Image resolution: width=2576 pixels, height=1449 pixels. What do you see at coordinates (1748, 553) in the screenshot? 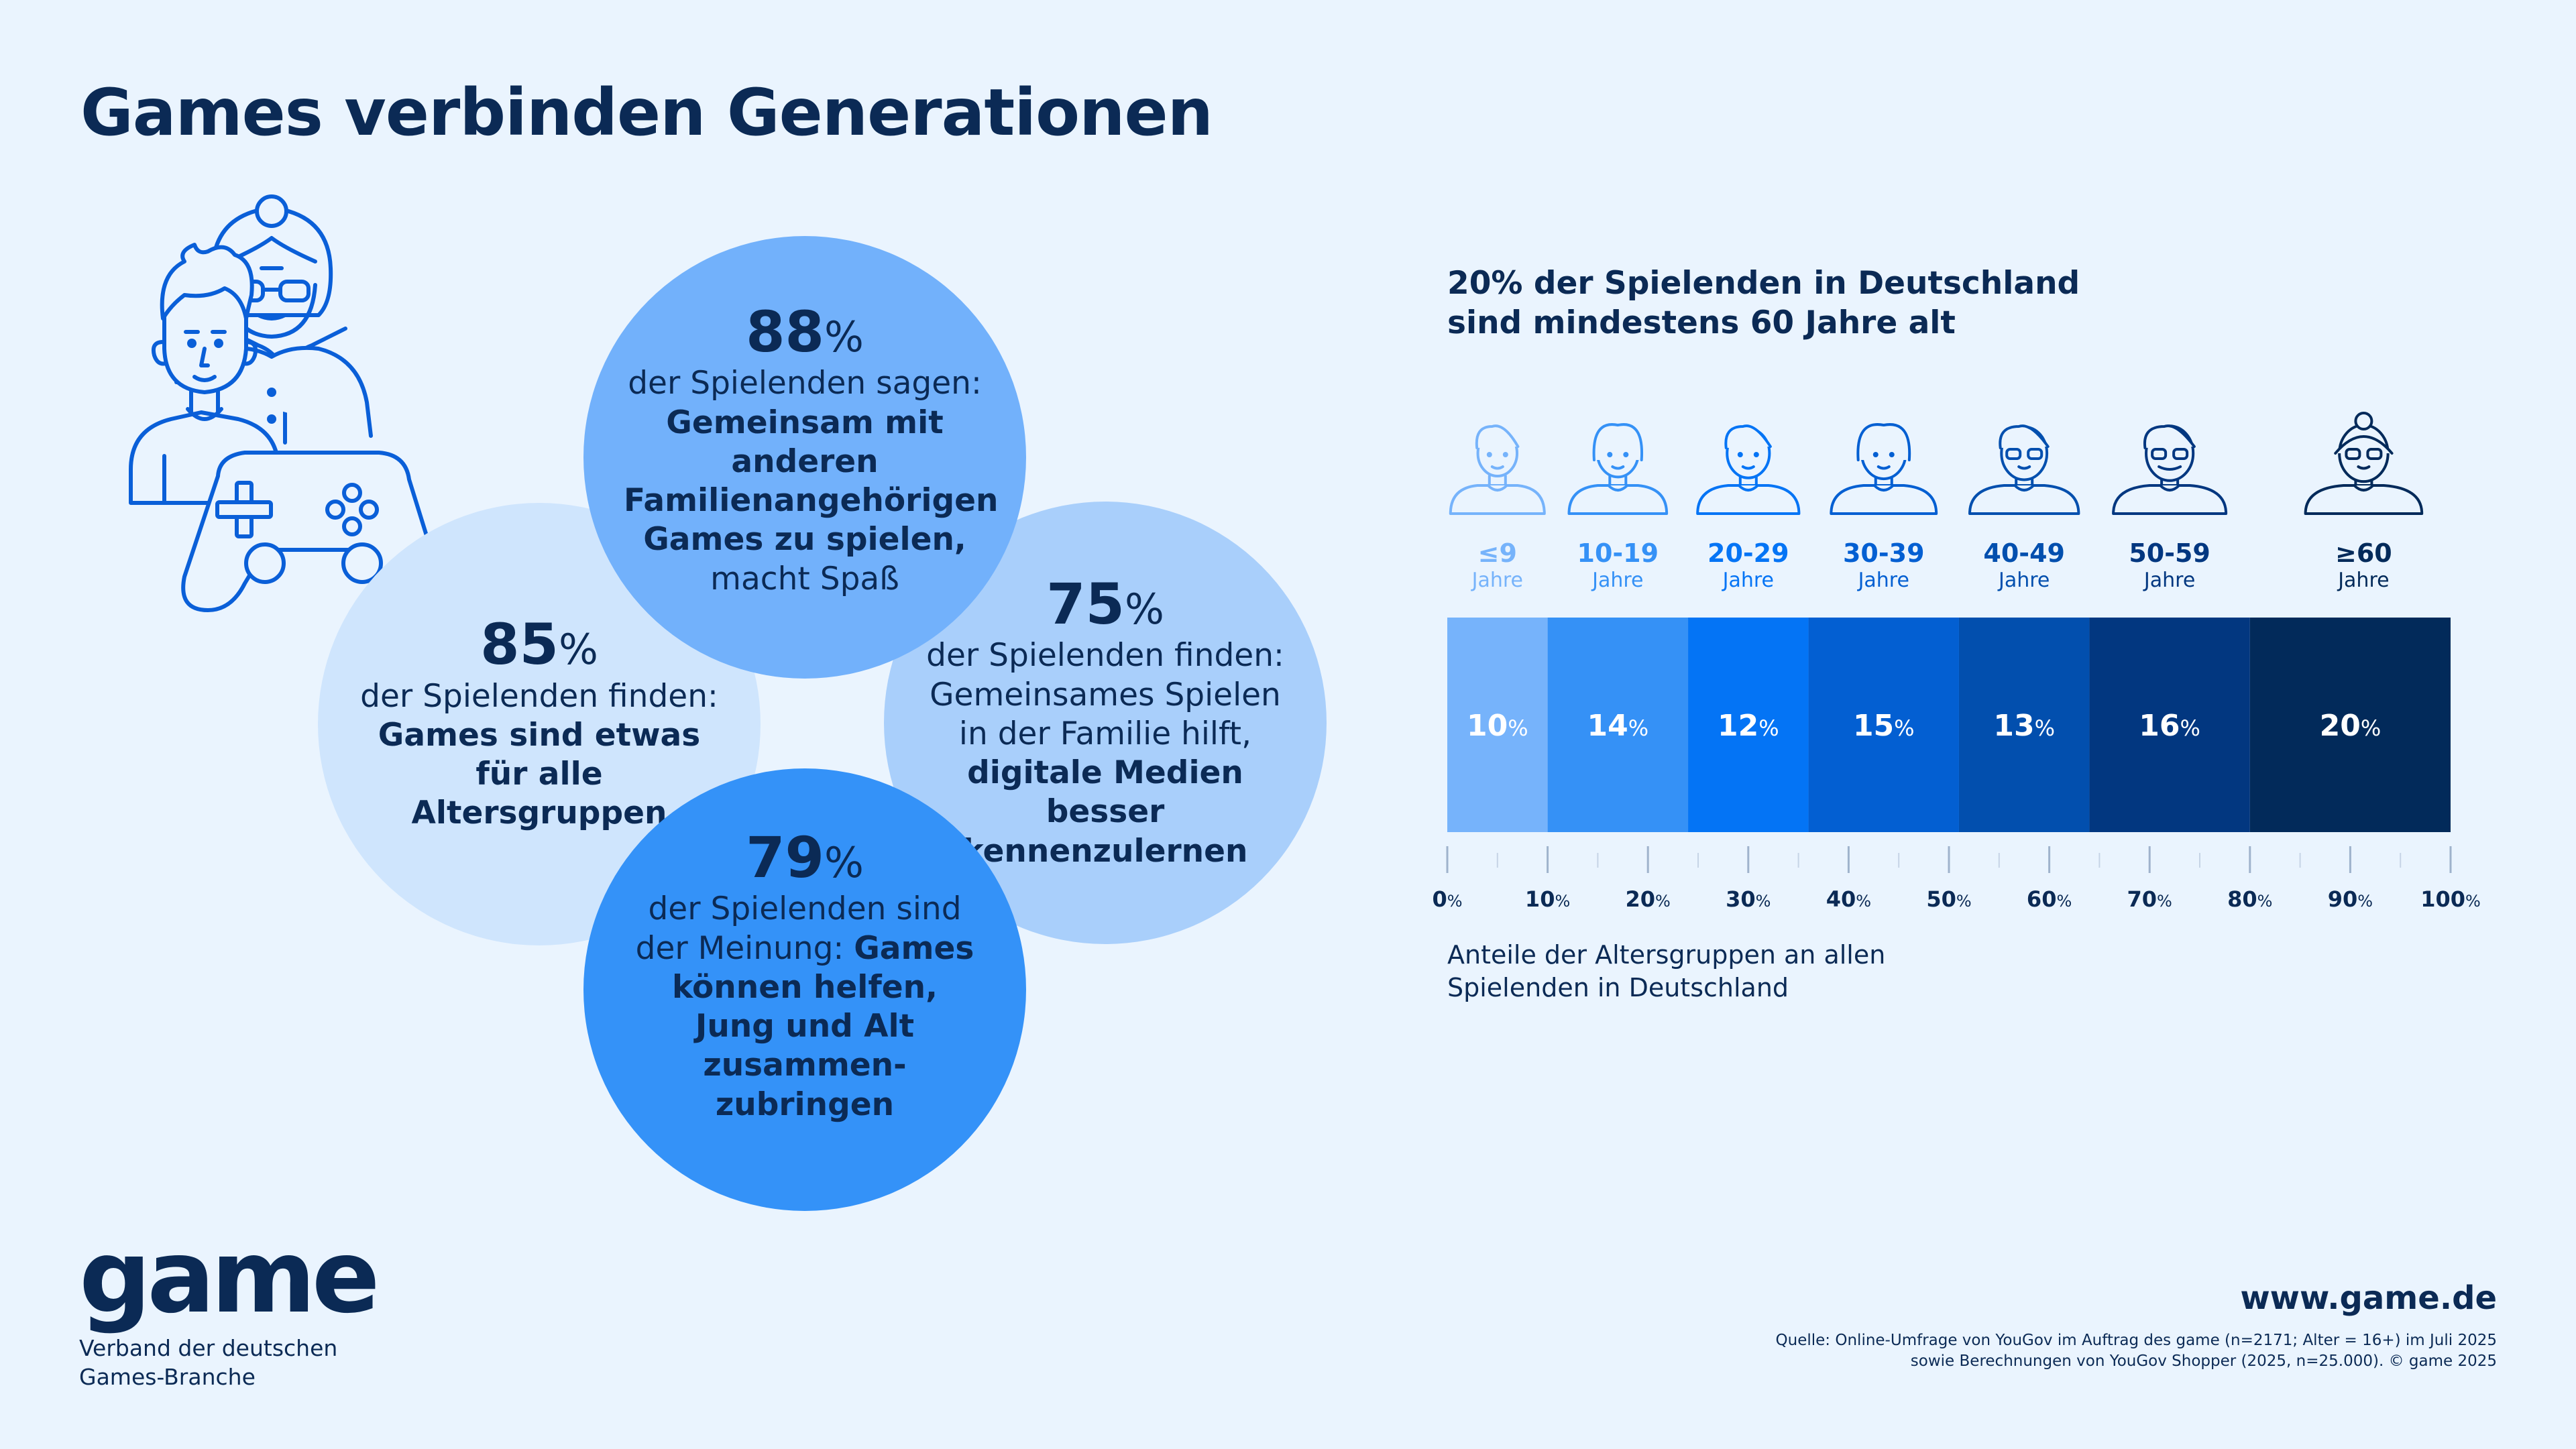
I see `age-group-label: 20-29` at bounding box center [1748, 553].